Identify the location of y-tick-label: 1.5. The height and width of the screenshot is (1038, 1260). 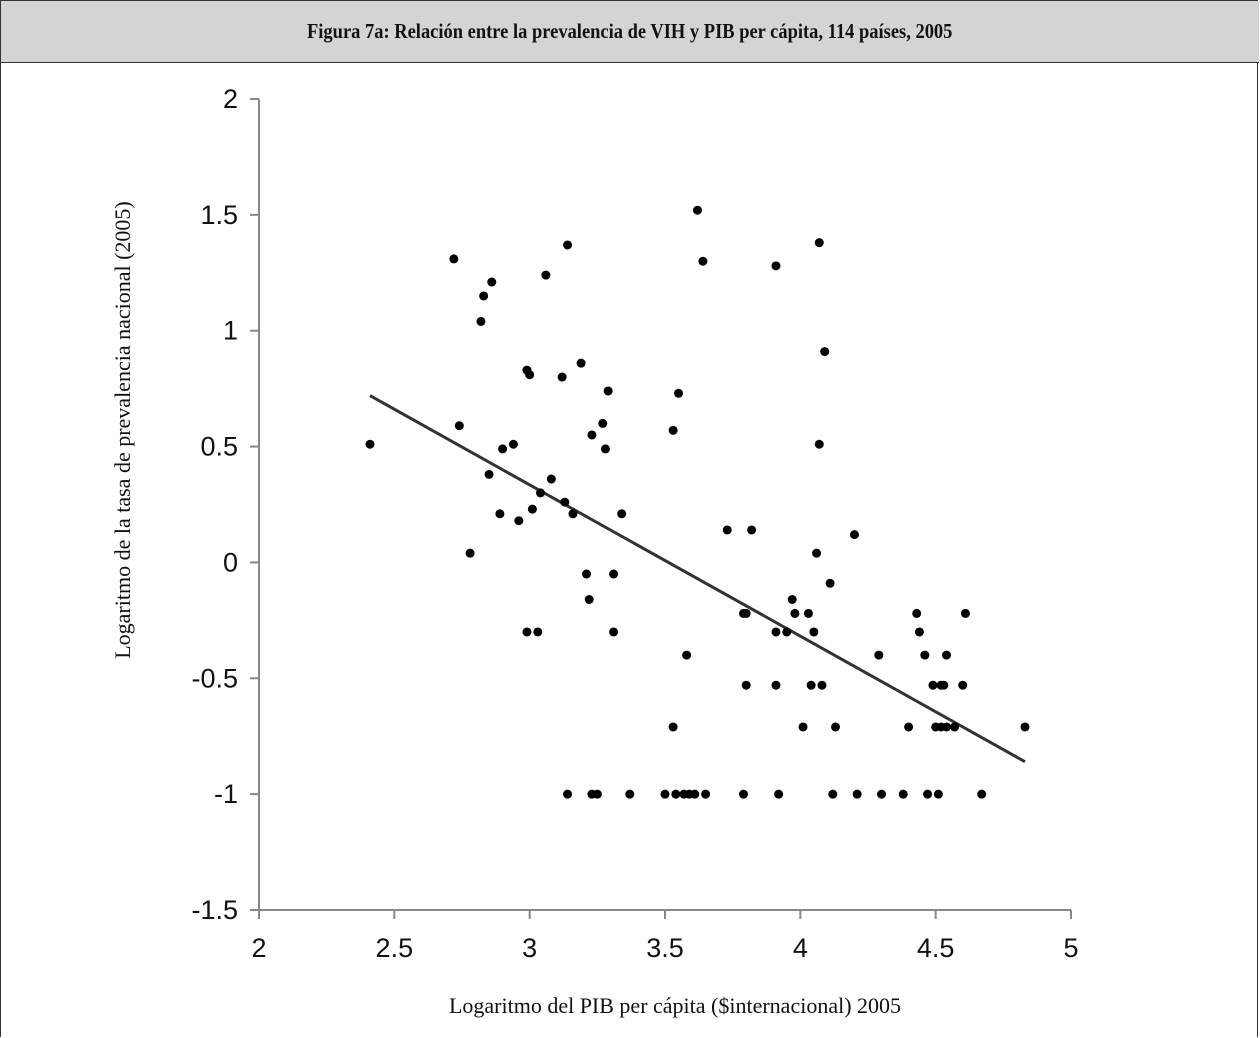
(219, 215).